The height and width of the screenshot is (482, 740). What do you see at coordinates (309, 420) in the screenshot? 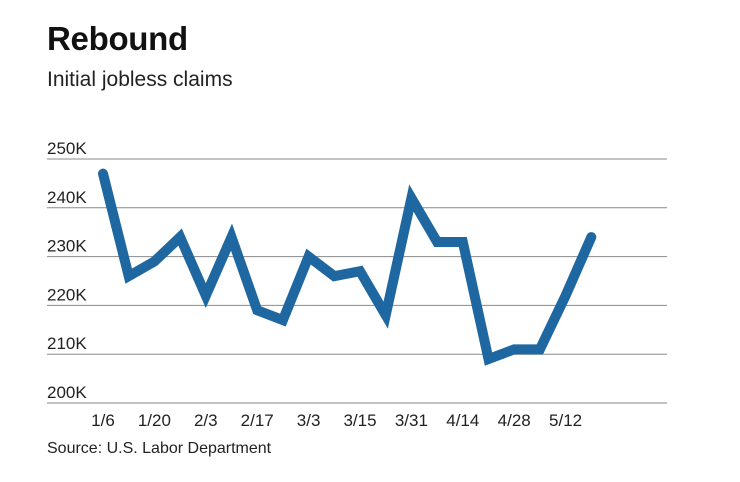
I see `x-tick-label: 3/3` at bounding box center [309, 420].